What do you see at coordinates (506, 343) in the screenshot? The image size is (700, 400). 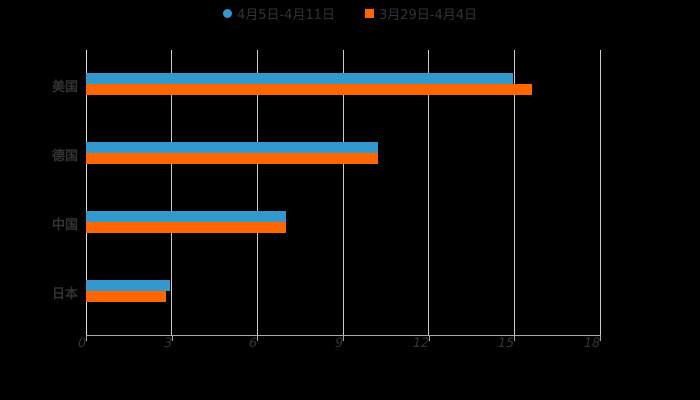 I see `x-tick-label: 15` at bounding box center [506, 343].